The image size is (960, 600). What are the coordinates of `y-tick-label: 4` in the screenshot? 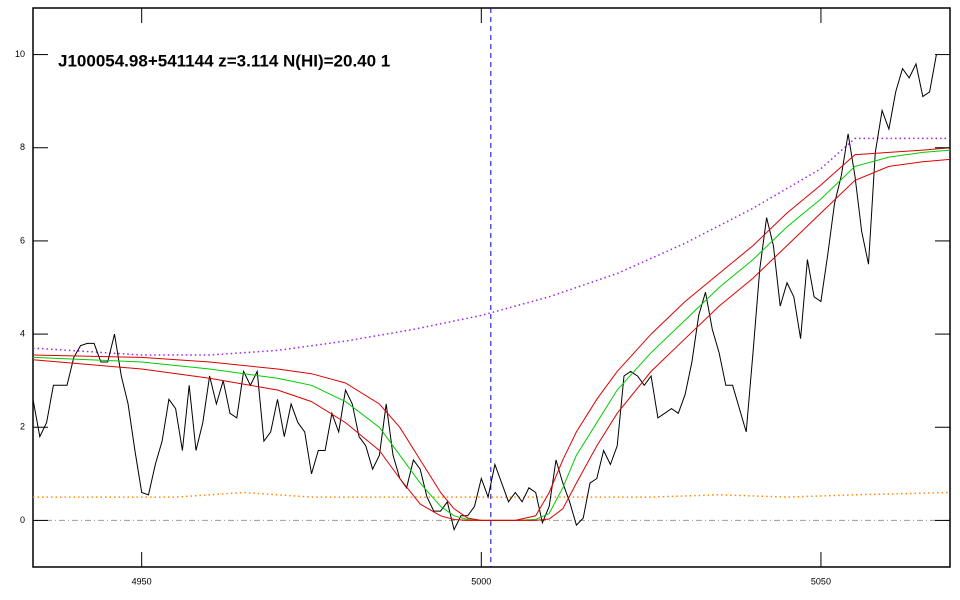 It's located at (22, 333).